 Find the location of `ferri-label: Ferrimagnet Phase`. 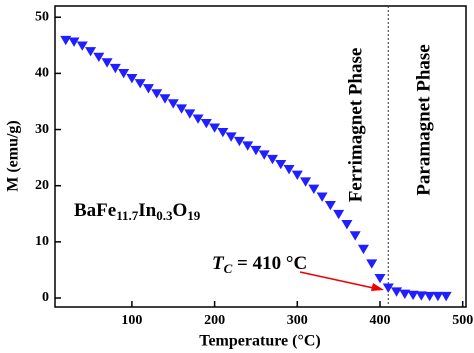

ferri-label: Ferrimagnet Phase is located at coordinates (355, 125).